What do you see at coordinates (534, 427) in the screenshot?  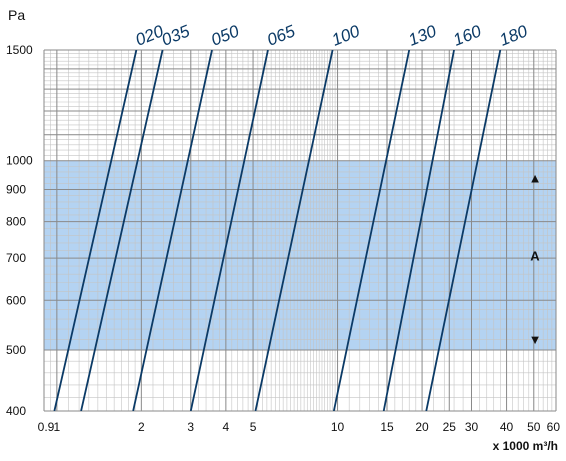 I see `x-tick-label: 50` at bounding box center [534, 427].